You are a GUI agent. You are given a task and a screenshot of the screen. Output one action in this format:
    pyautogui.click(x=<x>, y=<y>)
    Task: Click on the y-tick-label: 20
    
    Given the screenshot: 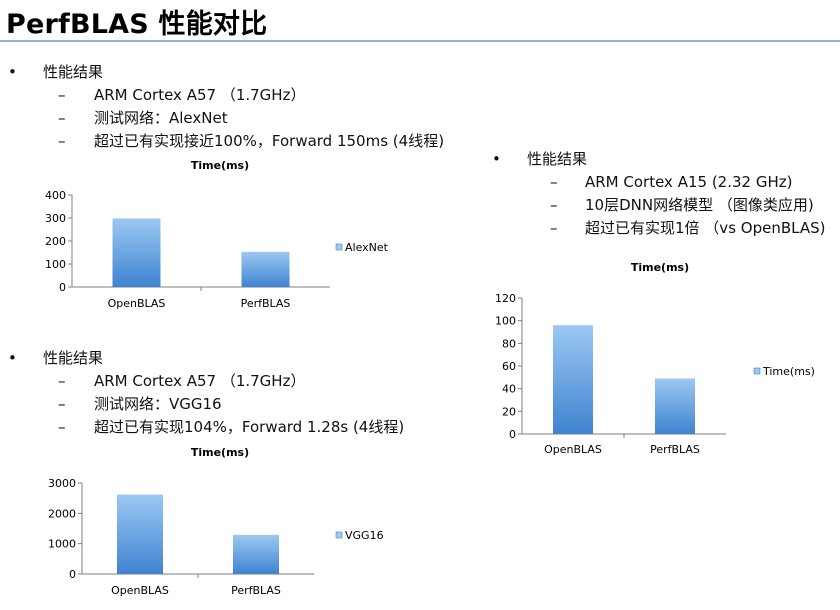 What is the action you would take?
    pyautogui.click(x=509, y=411)
    